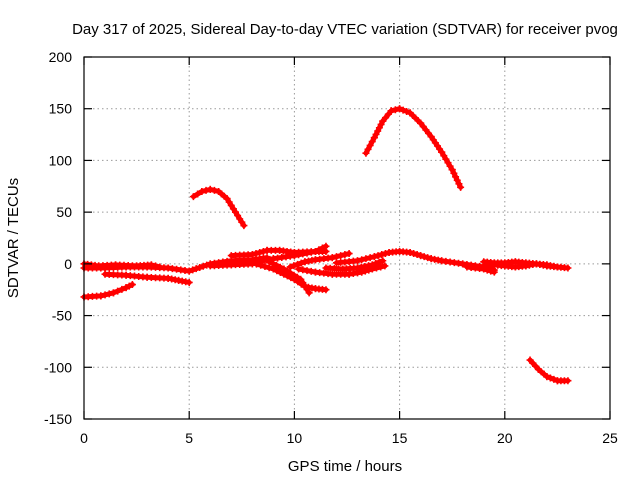 The image size is (640, 480). What do you see at coordinates (505, 438) in the screenshot?
I see `x-tick-label: 20` at bounding box center [505, 438].